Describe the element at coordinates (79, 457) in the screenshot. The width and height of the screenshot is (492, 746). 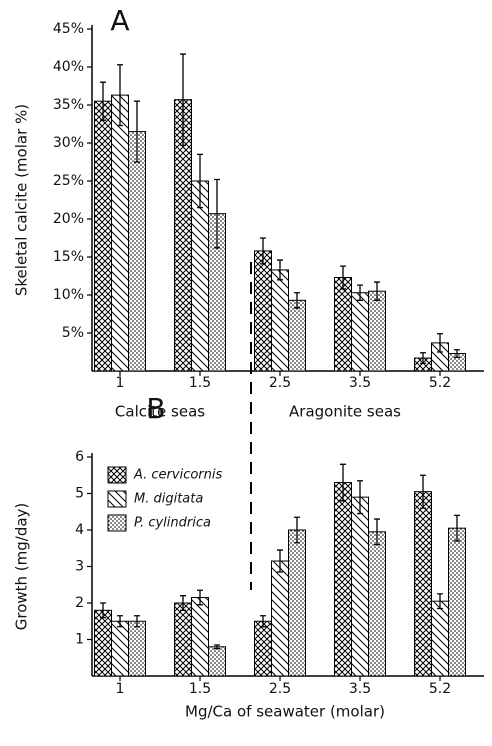
I see `y-tick-label: 6` at that location.